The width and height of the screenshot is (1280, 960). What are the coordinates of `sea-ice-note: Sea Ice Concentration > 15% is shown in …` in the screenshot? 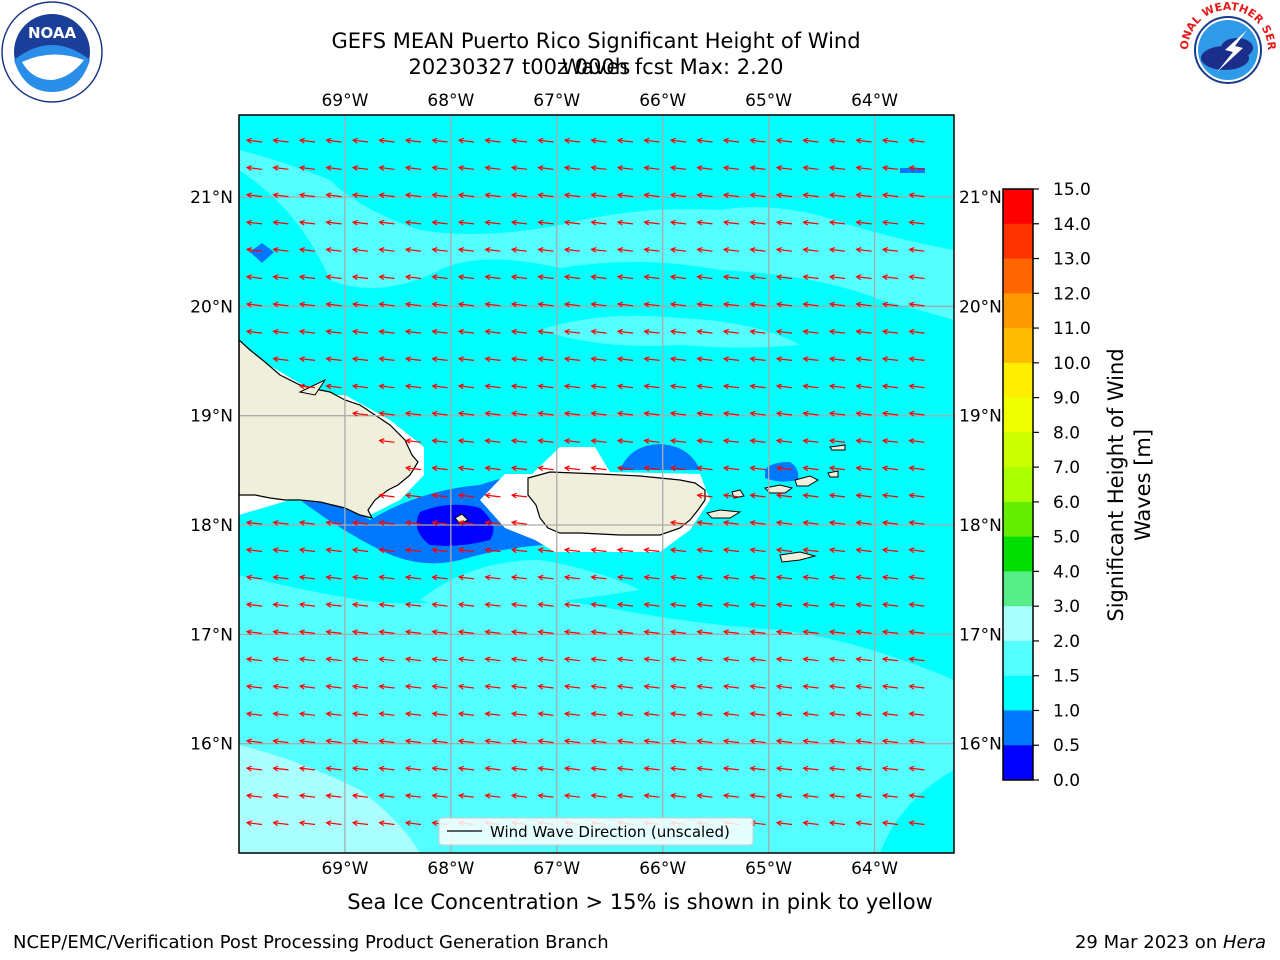 It's located at (640, 902).